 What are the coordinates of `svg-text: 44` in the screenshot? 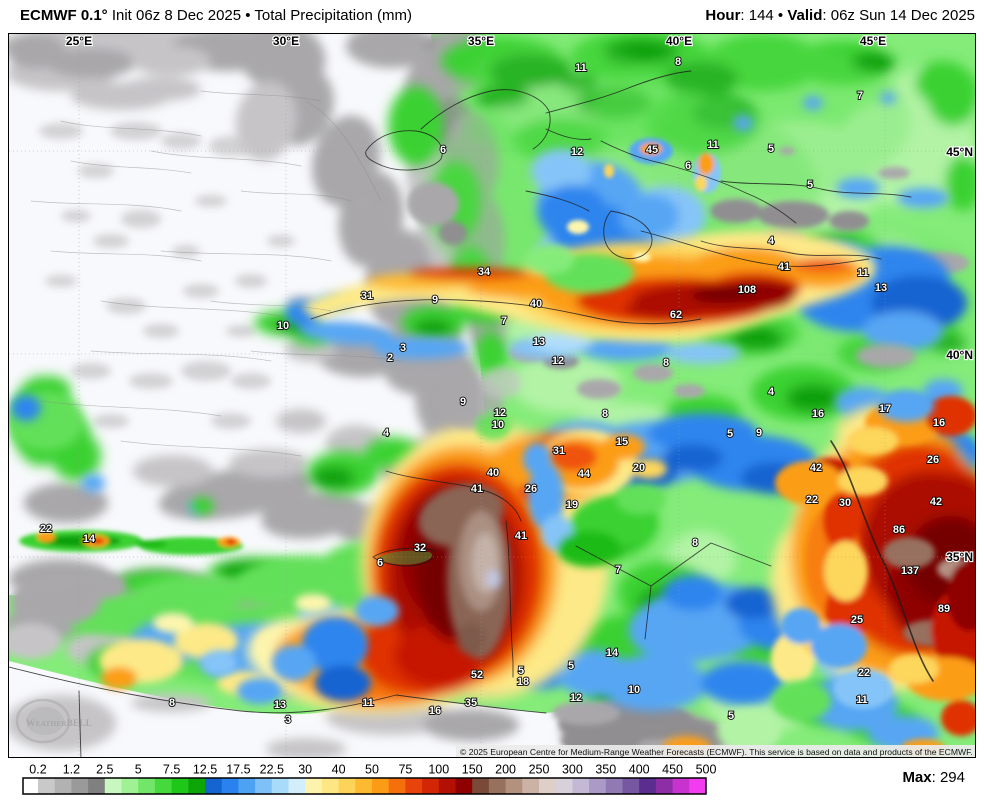 It's located at (584, 474).